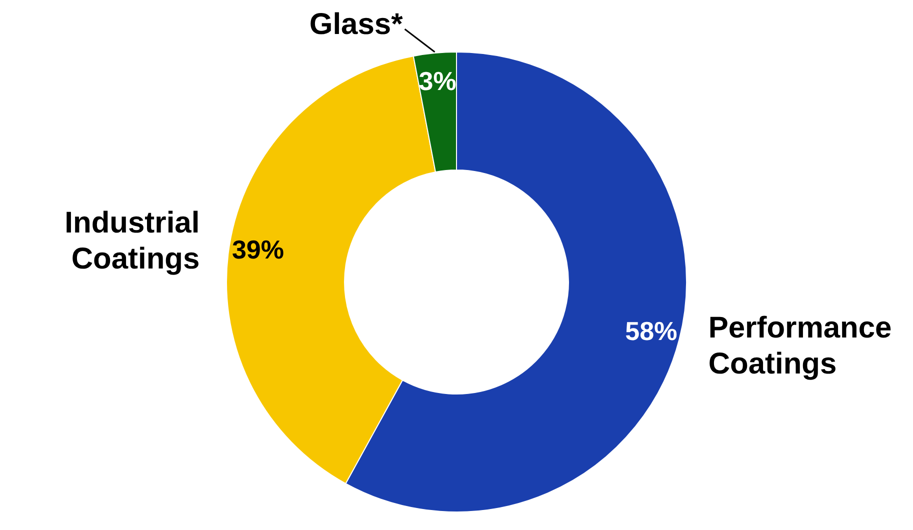  Describe the element at coordinates (356, 25) in the screenshot. I see `slice-label: Glass*` at that location.